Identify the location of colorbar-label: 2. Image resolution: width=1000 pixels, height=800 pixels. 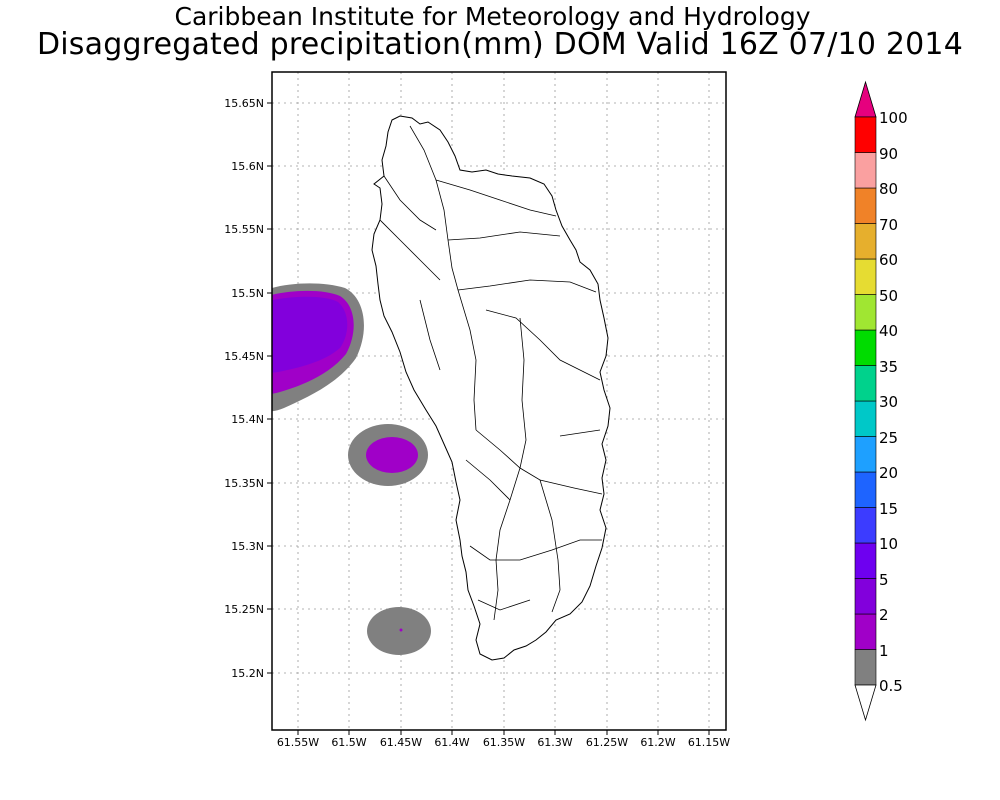
(884, 615).